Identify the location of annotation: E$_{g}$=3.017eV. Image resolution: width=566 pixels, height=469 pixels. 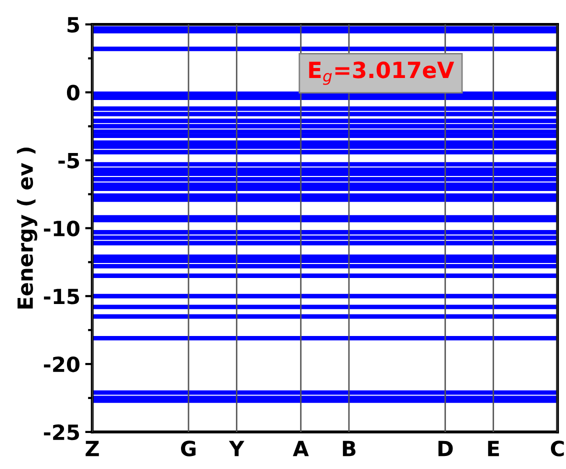
(381, 73).